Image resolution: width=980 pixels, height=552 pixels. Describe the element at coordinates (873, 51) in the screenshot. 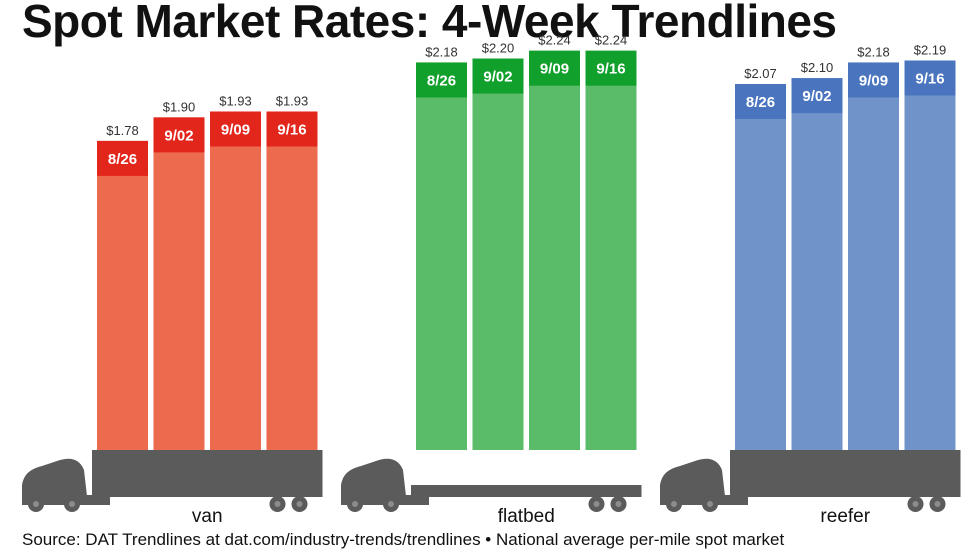

I see `value-label-reefer-2: $2.18` at that location.